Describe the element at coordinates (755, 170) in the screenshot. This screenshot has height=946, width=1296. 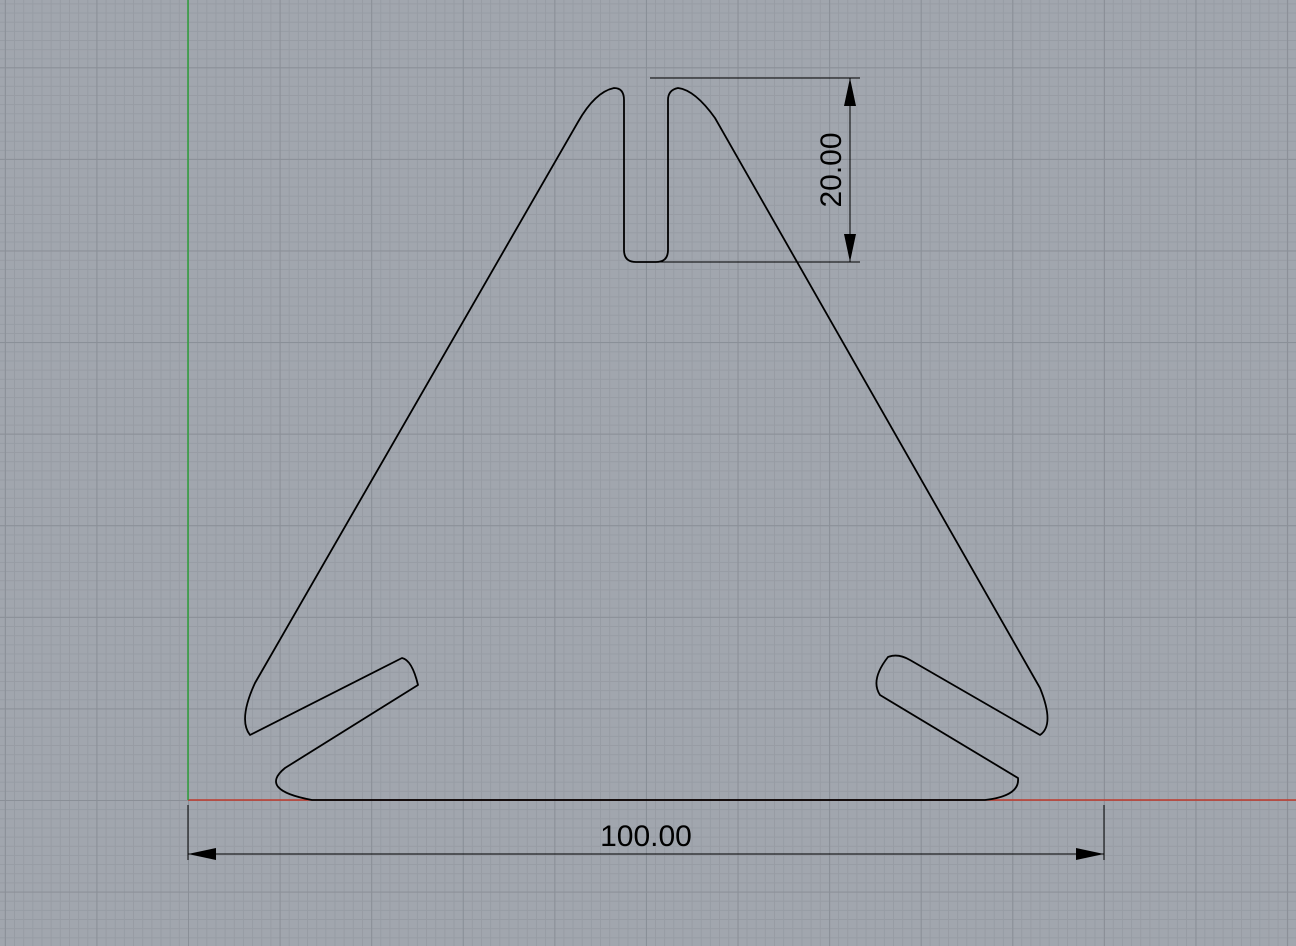
I see `slot-depth-dimension: 20.00` at that location.